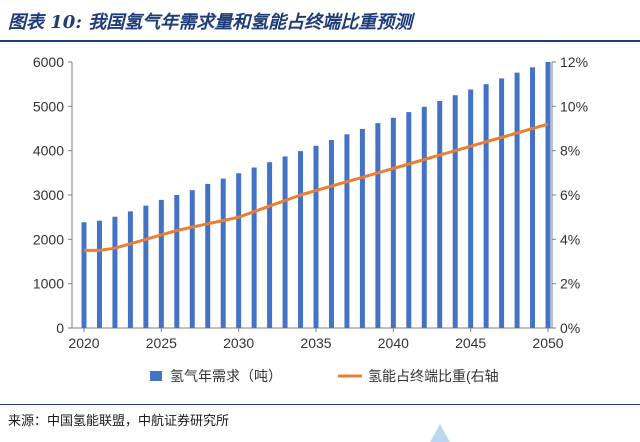  Describe the element at coordinates (238, 343) in the screenshot. I see `x-tick-label: 2030` at that location.